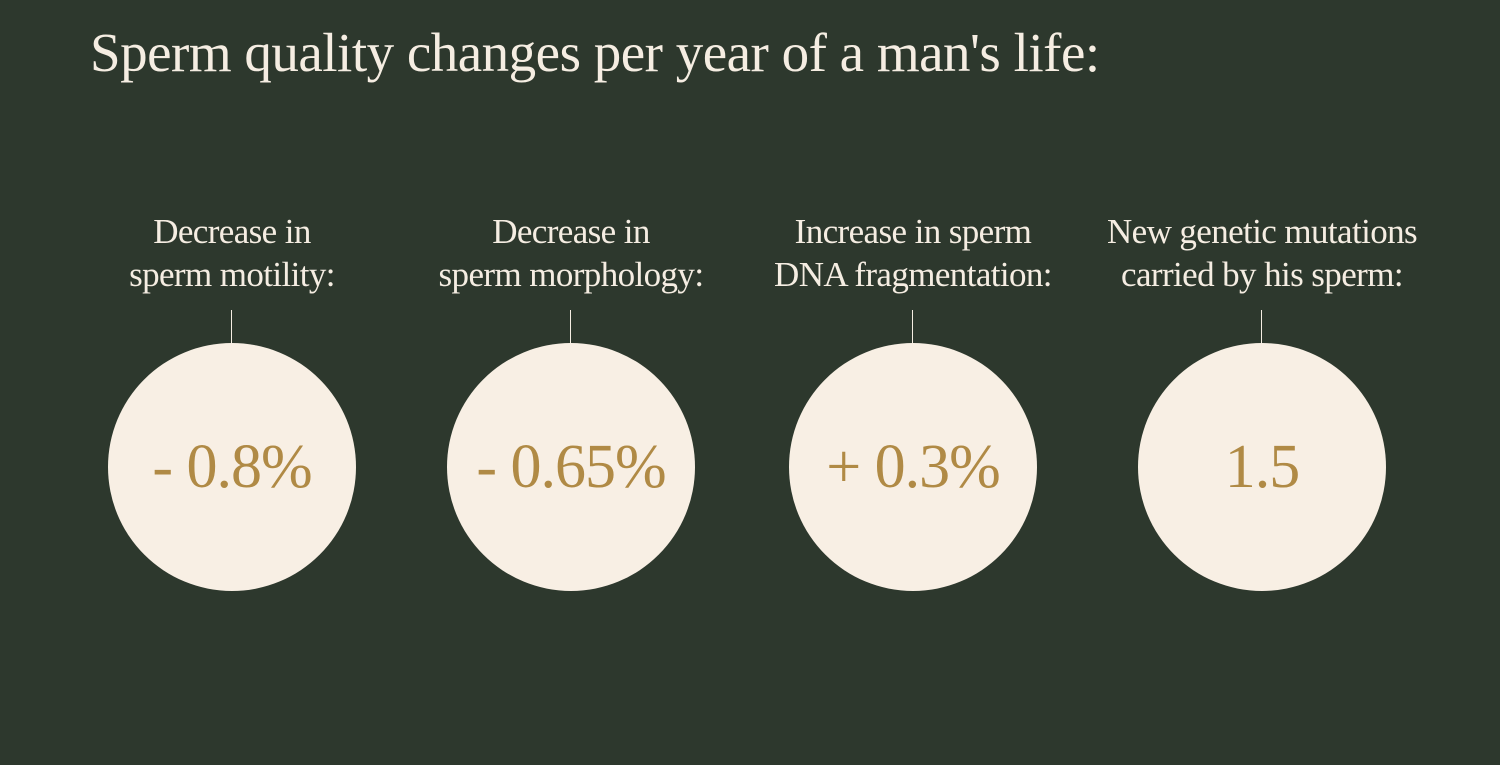 The width and height of the screenshot is (1500, 765). Describe the element at coordinates (913, 253) in the screenshot. I see `stat-label: Increase in sperm DNA fragmentation:` at that location.